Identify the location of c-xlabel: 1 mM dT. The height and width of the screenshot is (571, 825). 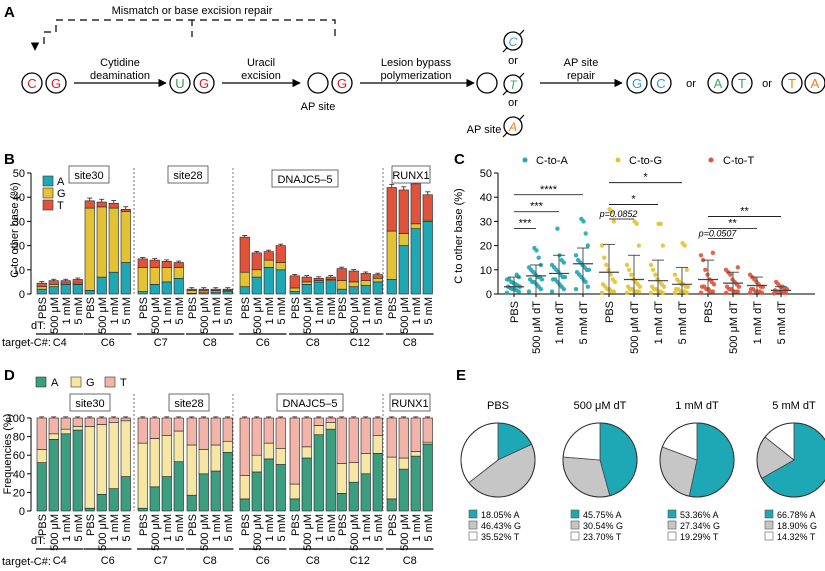
(659, 323).